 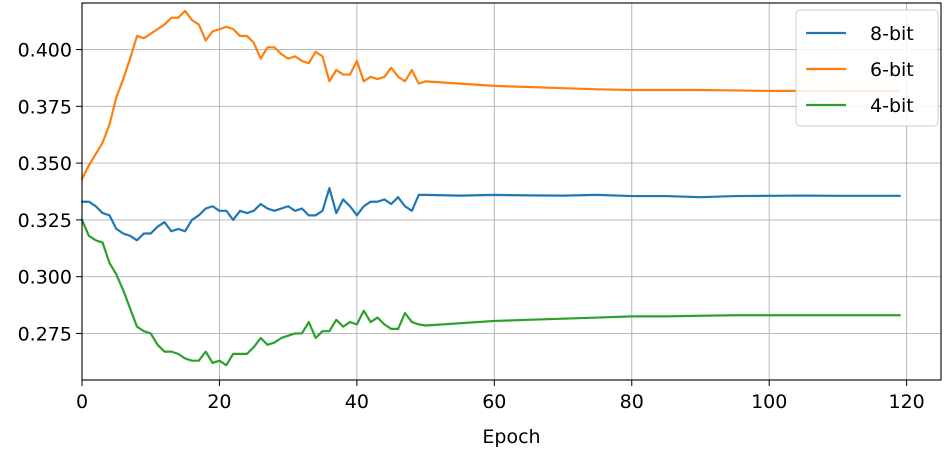 I want to click on x-tick-label: 0, so click(x=82, y=402).